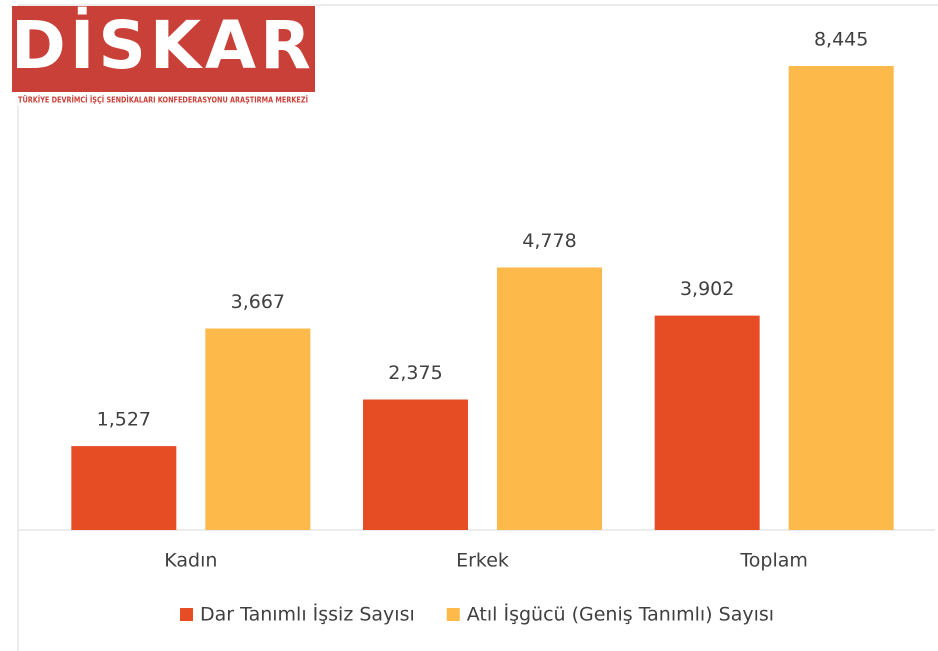 The height and width of the screenshot is (651, 938). What do you see at coordinates (415, 373) in the screenshot?
I see `value-label: 2,375` at bounding box center [415, 373].